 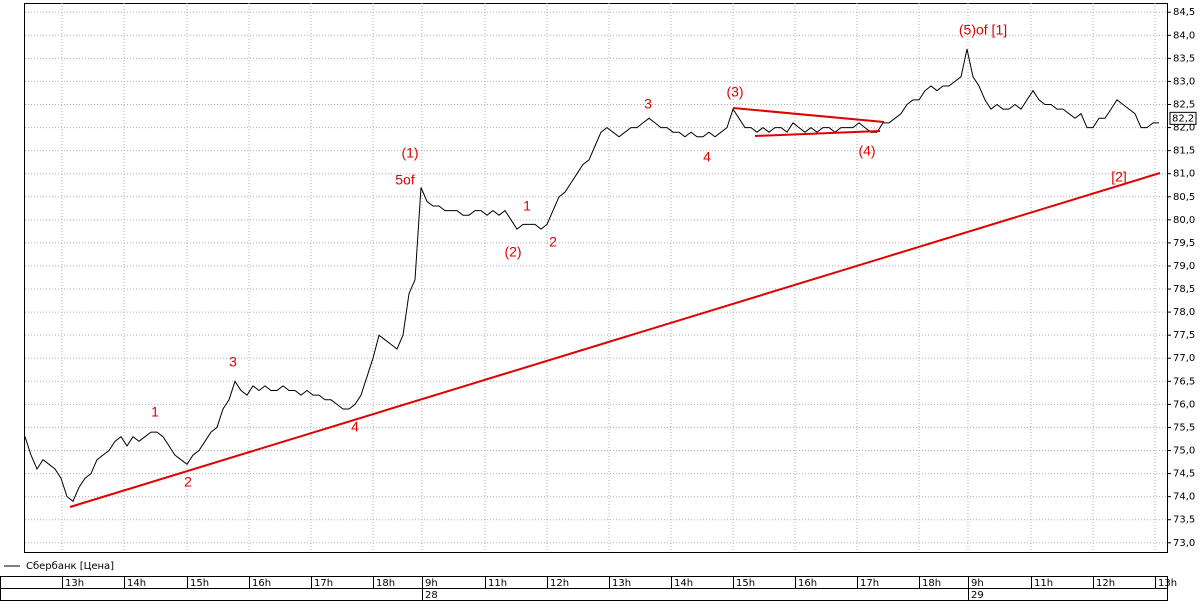 I want to click on y-tick-label: 80,5, so click(x=1184, y=197).